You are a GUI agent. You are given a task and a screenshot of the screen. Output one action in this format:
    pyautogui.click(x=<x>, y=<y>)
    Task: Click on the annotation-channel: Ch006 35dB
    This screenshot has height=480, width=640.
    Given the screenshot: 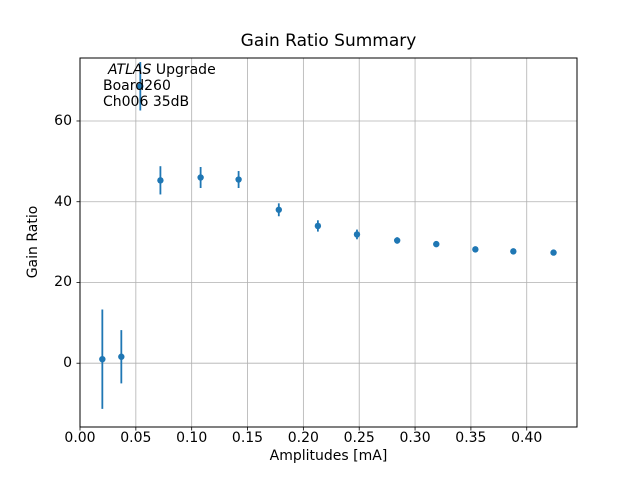 What is the action you would take?
    pyautogui.click(x=146, y=102)
    